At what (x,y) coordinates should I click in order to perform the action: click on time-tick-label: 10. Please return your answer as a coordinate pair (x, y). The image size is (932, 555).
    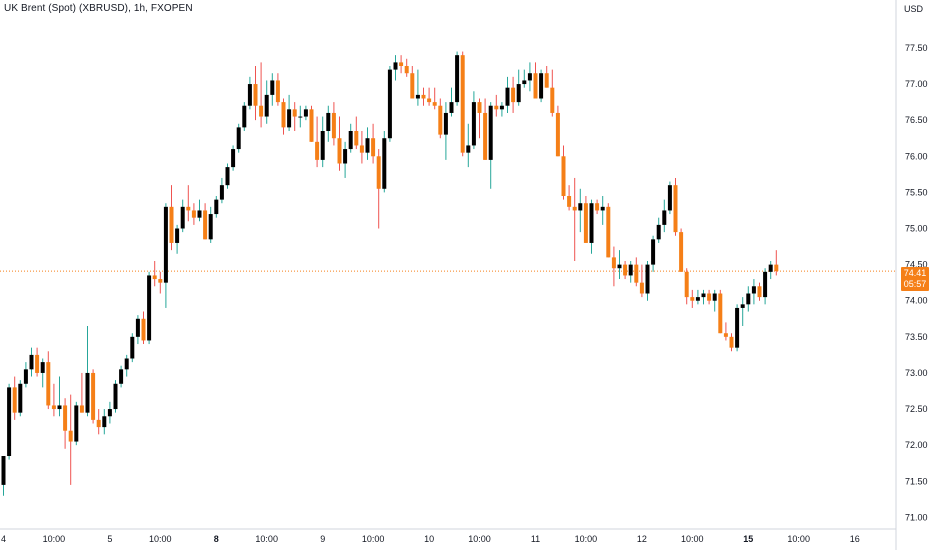
    Looking at the image, I should click on (429, 539).